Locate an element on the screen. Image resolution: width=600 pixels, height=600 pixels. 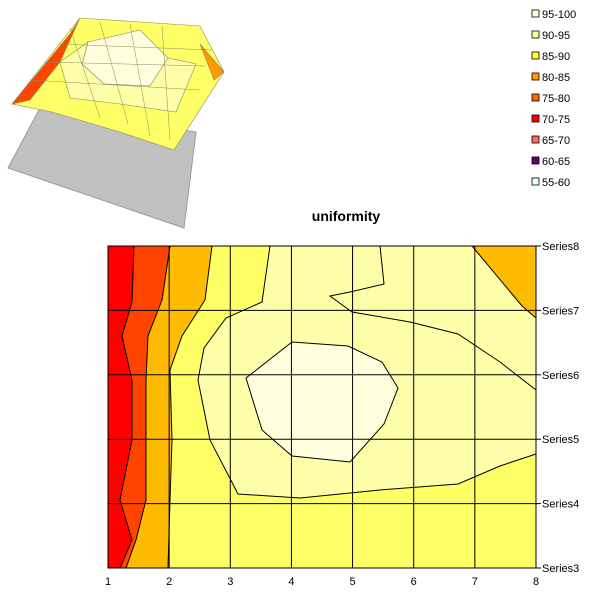
x-tick-label: 4 is located at coordinates (291, 582).